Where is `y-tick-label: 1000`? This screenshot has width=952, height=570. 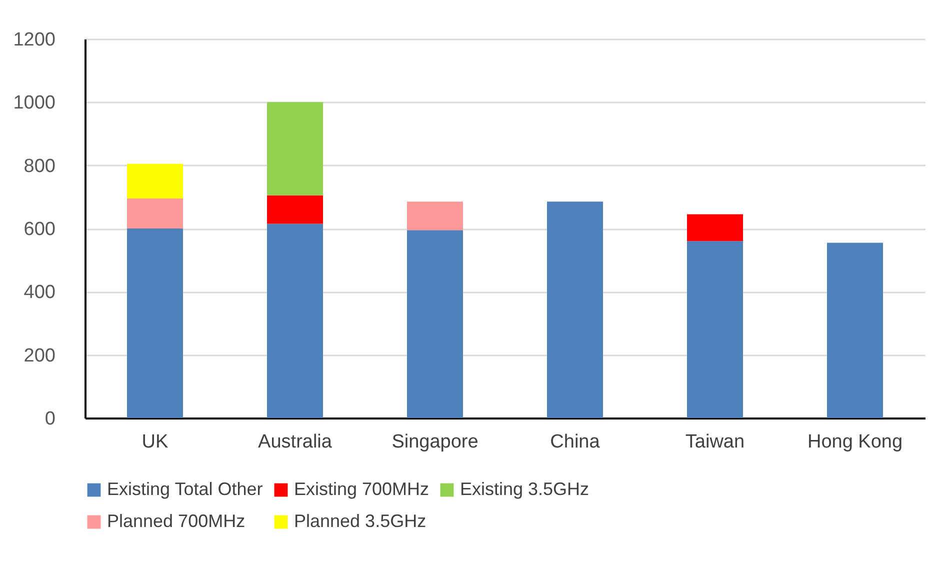 y-tick-label: 1000 is located at coordinates (34, 103).